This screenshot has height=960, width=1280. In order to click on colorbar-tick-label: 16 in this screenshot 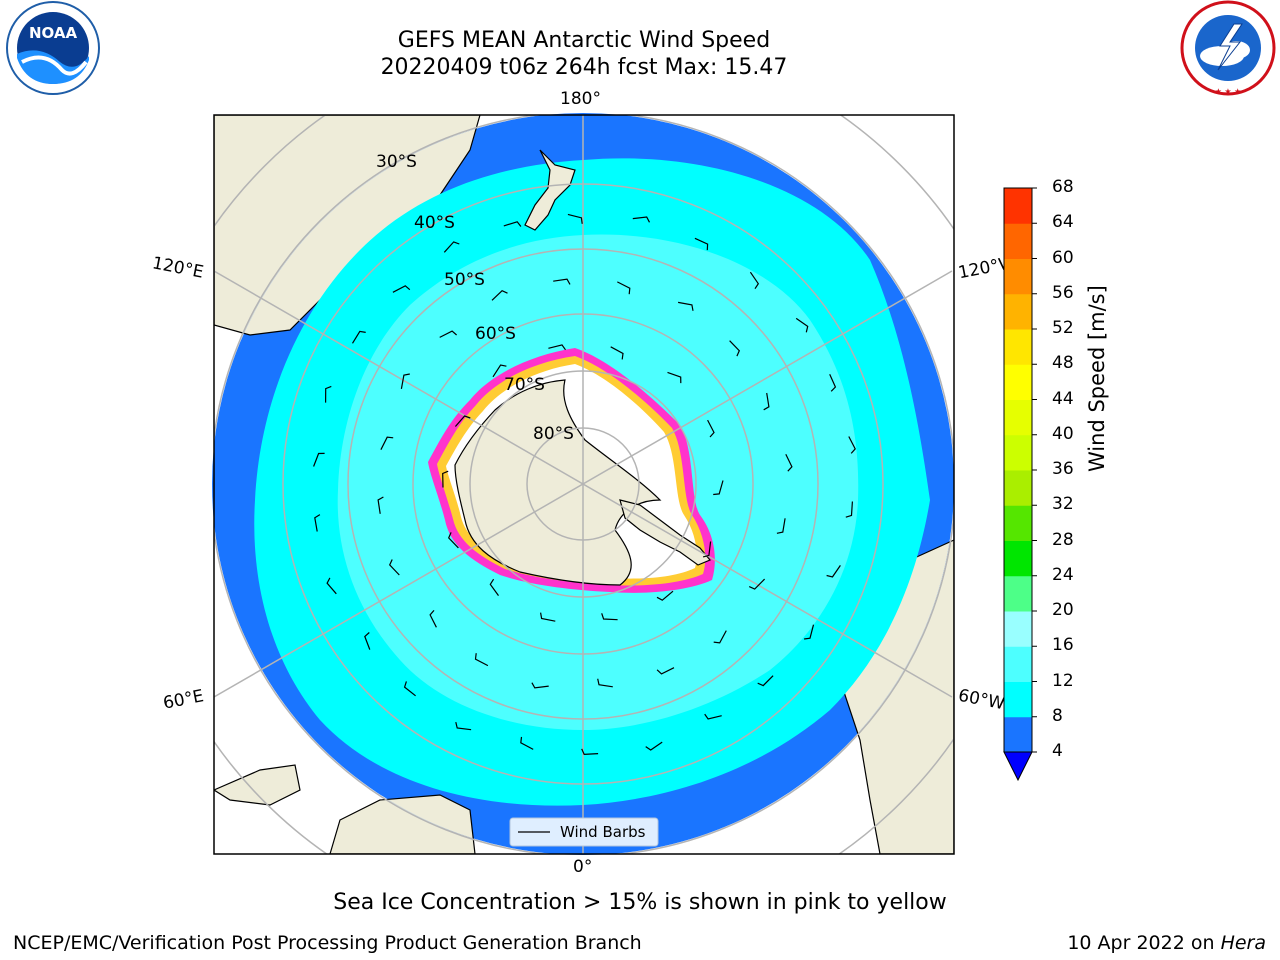, I will do `click(1063, 645)`.